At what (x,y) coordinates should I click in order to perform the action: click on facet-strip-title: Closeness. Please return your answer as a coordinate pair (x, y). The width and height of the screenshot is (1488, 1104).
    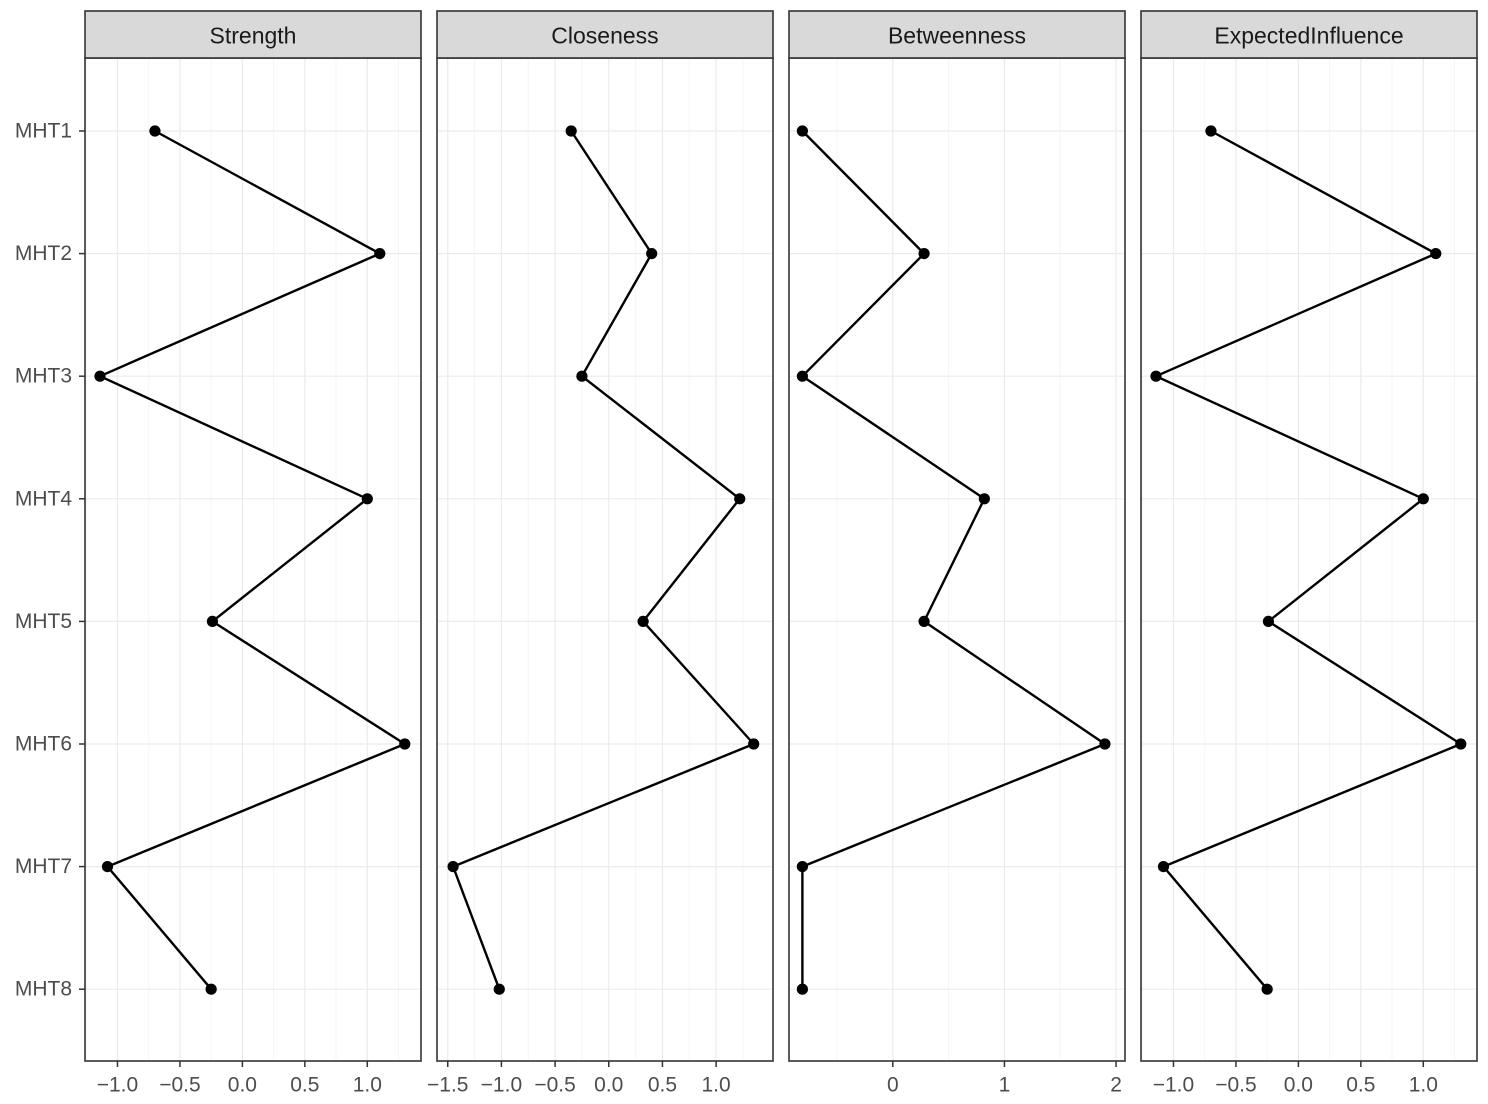
    Looking at the image, I should click on (604, 36).